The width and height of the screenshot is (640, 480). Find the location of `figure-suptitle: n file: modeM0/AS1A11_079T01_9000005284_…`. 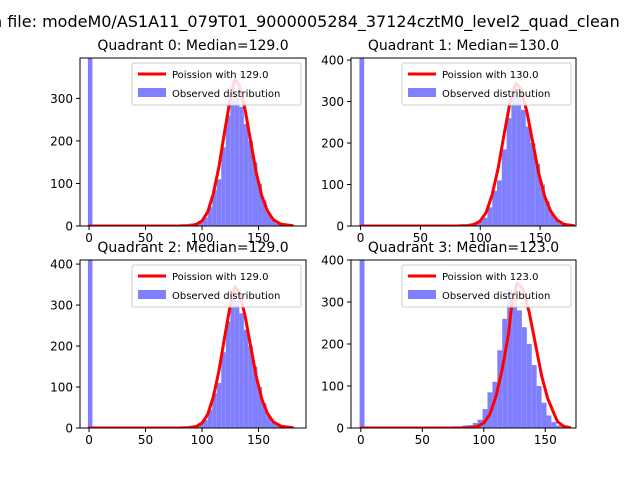

figure-suptitle: n file: modeM0/AS1A11_079T01_9000005284_… is located at coordinates (310, 22).